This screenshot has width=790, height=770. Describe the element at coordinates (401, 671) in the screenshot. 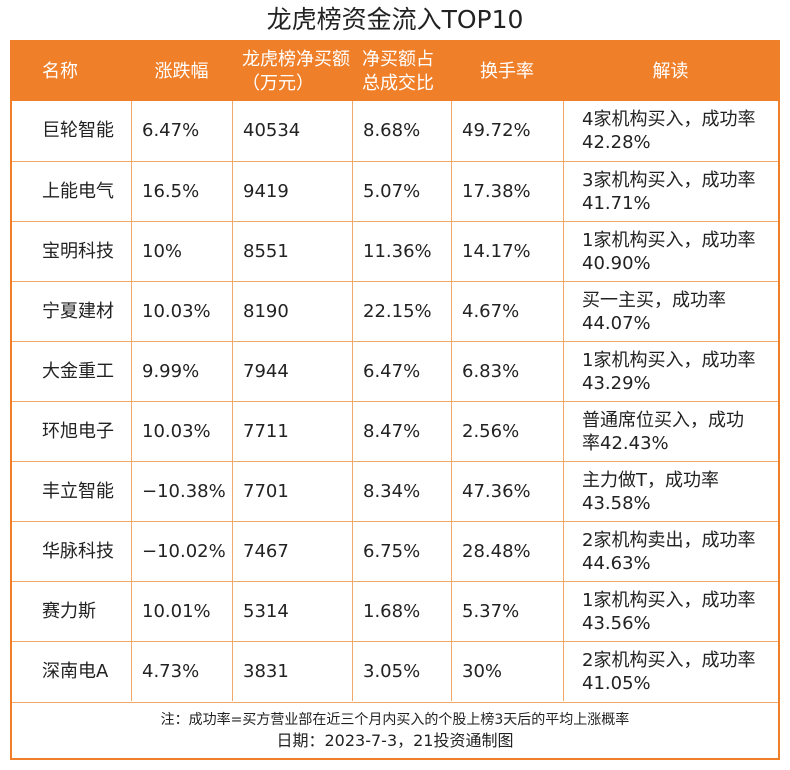

I see `cell-ratio: 3.05%` at that location.